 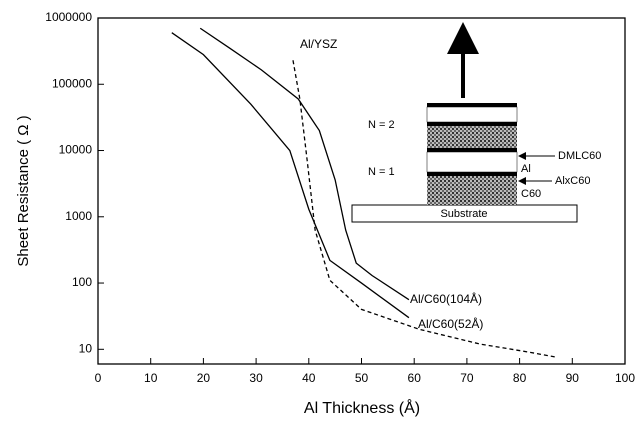 I want to click on y-axis-label: Sheet Resistance ( Ω ), so click(x=23, y=190).